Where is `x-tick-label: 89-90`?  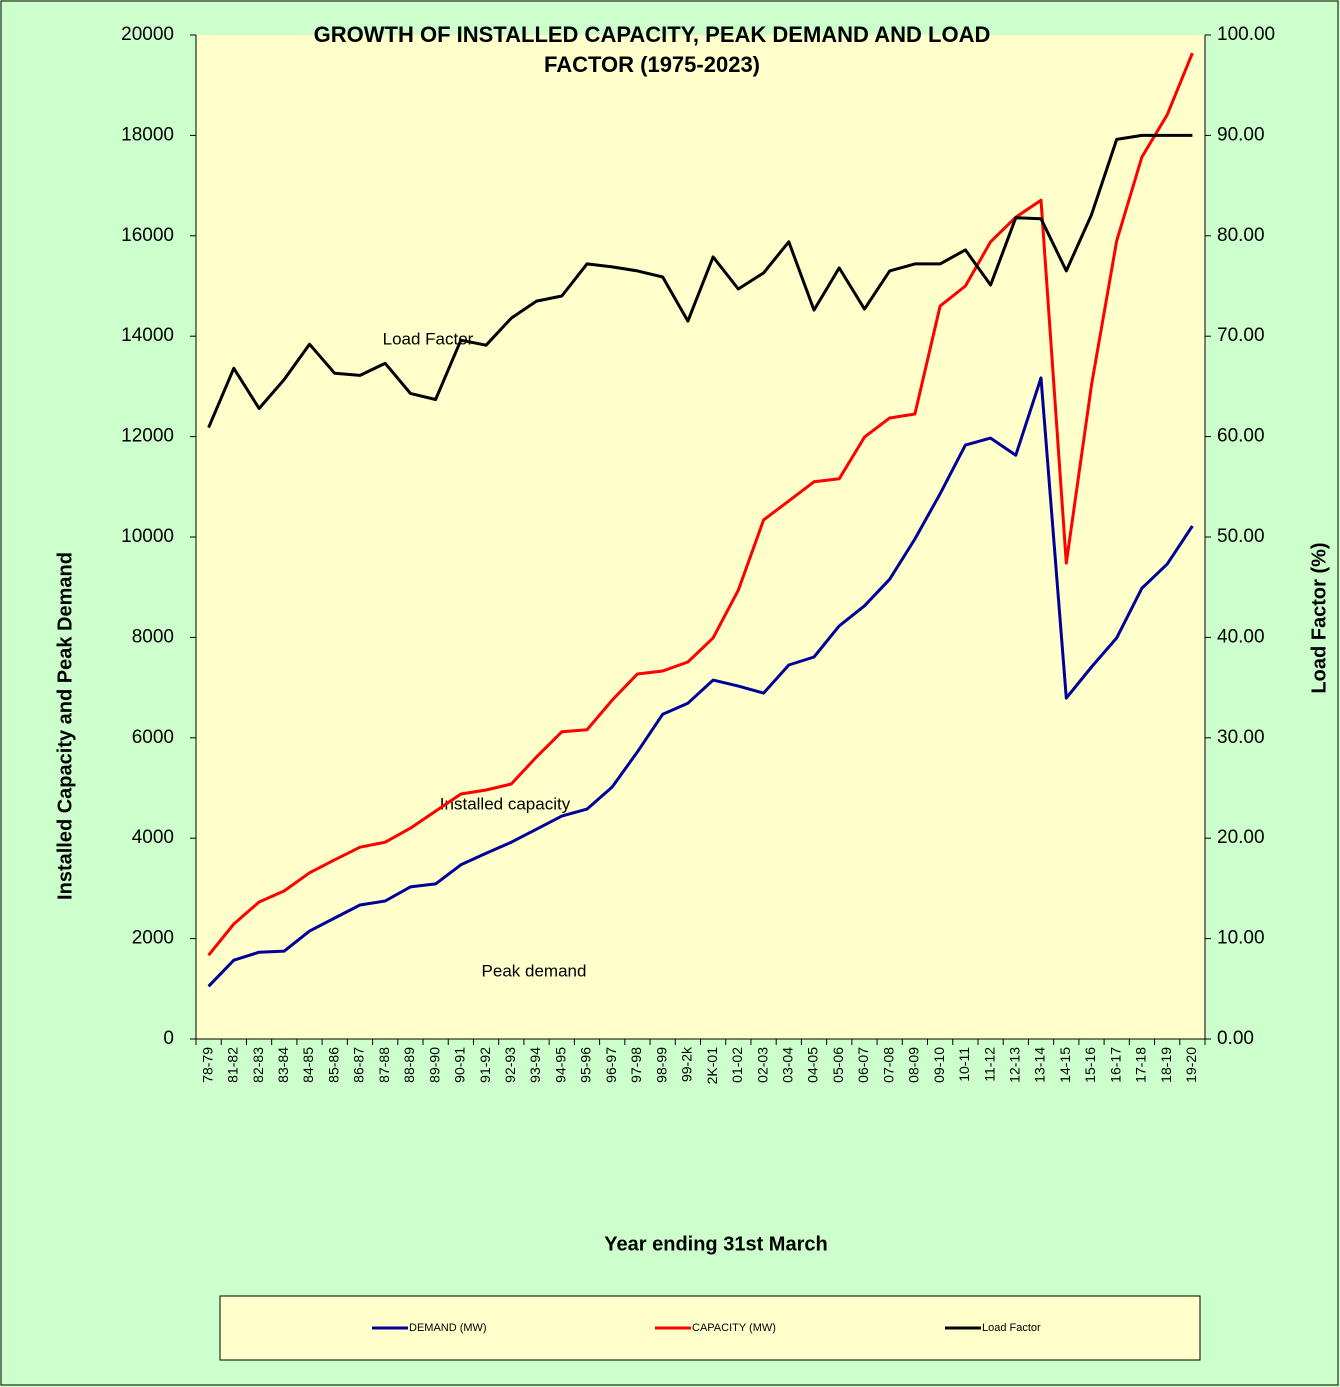 x-tick-label: 89-90 is located at coordinates (434, 1065).